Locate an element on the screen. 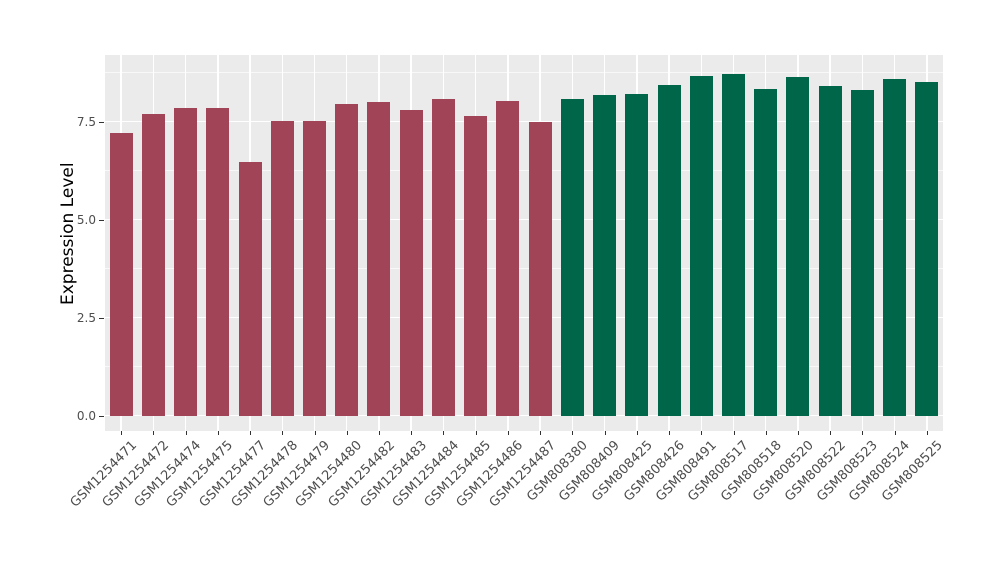 The image size is (1000, 580). y-tick-label: 7.5 is located at coordinates (86, 121).